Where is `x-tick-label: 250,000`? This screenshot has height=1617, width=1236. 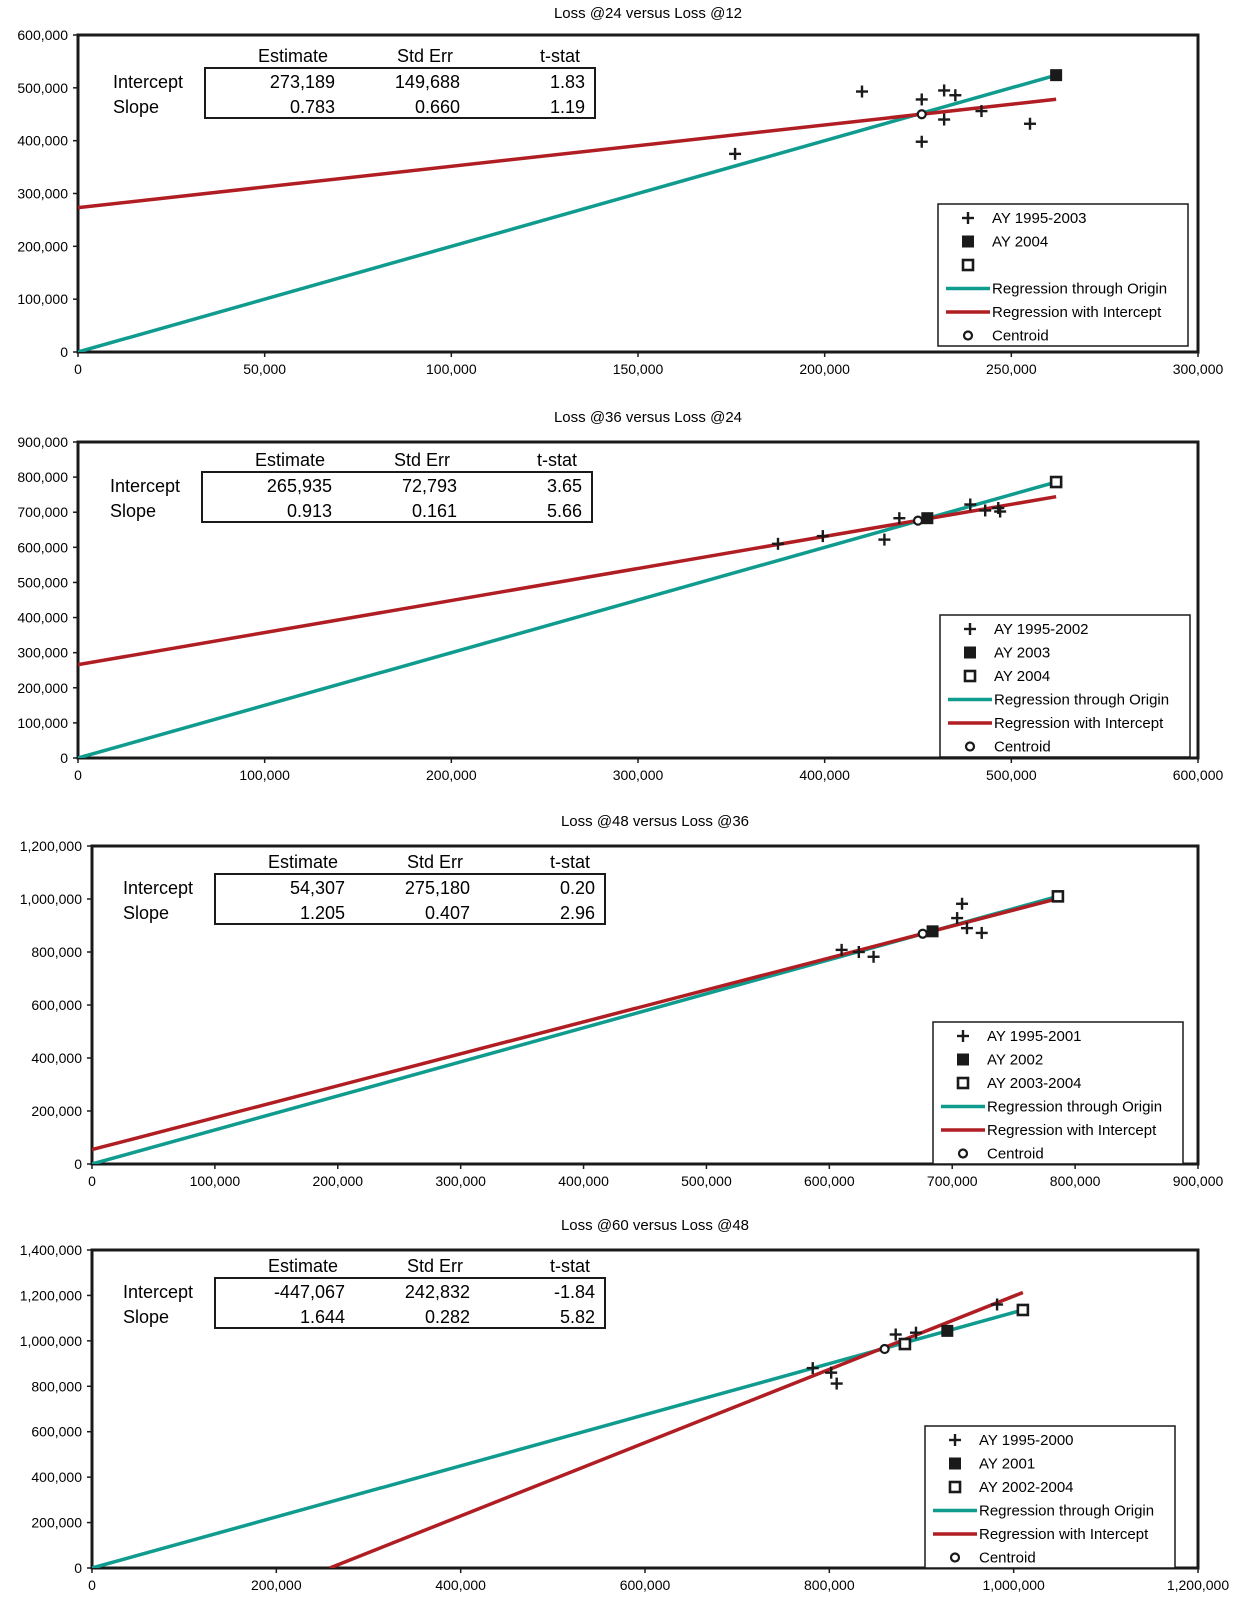 x-tick-label: 250,000 is located at coordinates (1011, 369).